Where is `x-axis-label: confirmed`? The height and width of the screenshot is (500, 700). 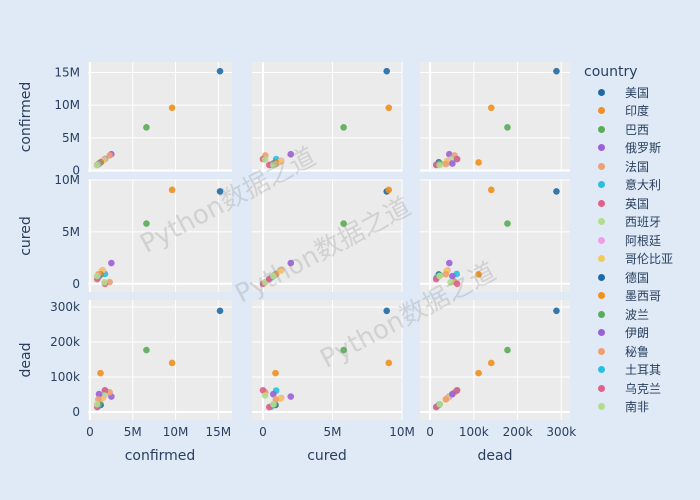 x-axis-label: confirmed is located at coordinates (160, 456).